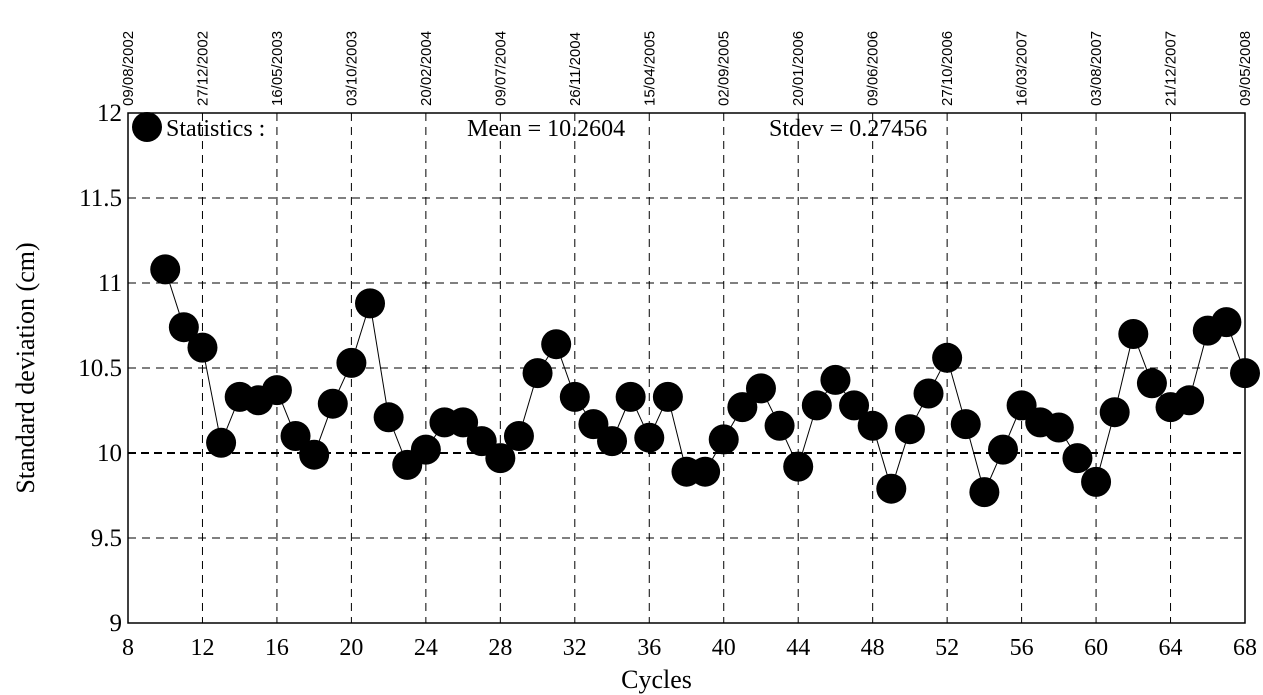  Describe the element at coordinates (110, 283) in the screenshot. I see `y-tick-label: 11` at that location.